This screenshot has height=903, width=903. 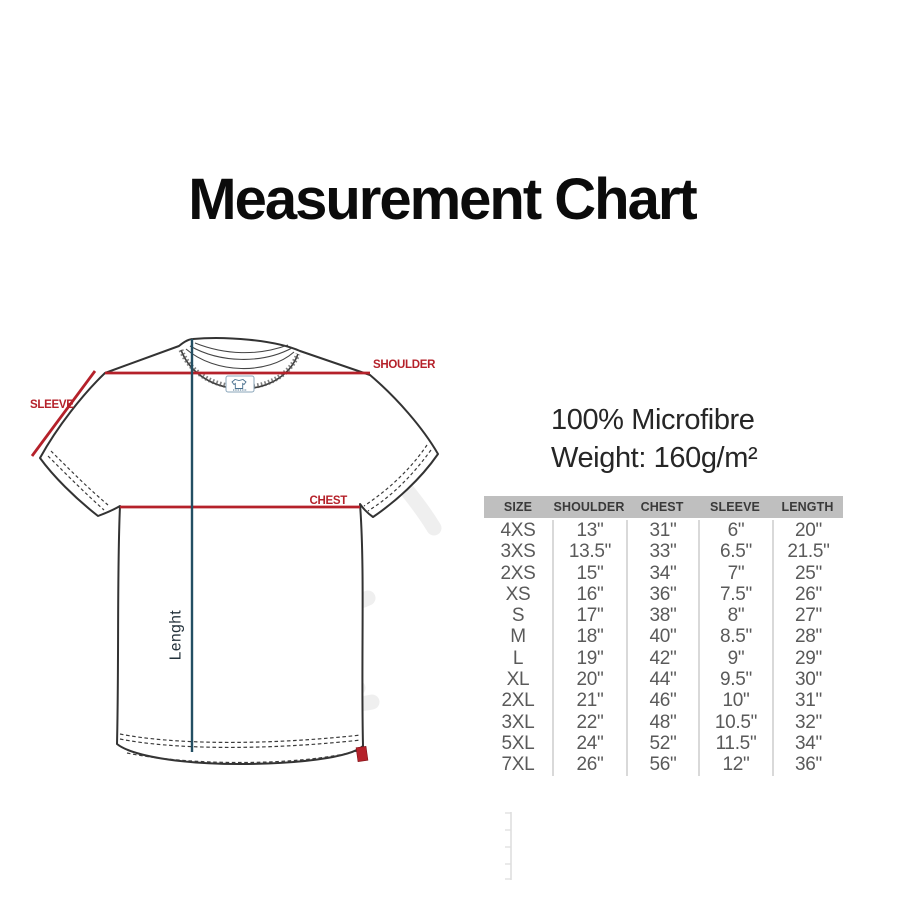 I want to click on table-row: M 18" 40" 8.5" 28", so click(x=663, y=637).